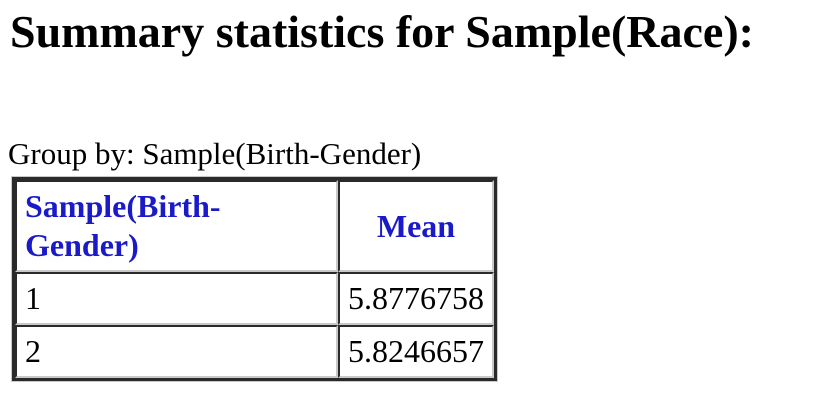 The height and width of the screenshot is (404, 814). I want to click on cell-group-1: 1, so click(176, 299).